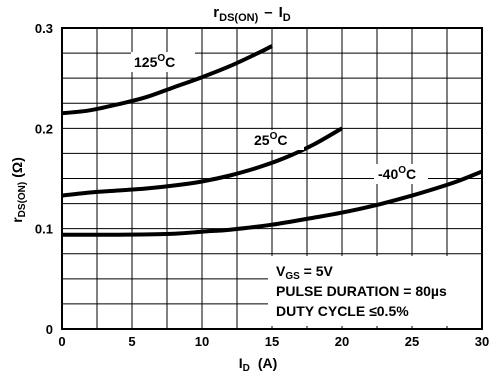 This screenshot has height=376, width=497. What do you see at coordinates (482, 341) in the screenshot?
I see `x-tick-label: 30` at bounding box center [482, 341].